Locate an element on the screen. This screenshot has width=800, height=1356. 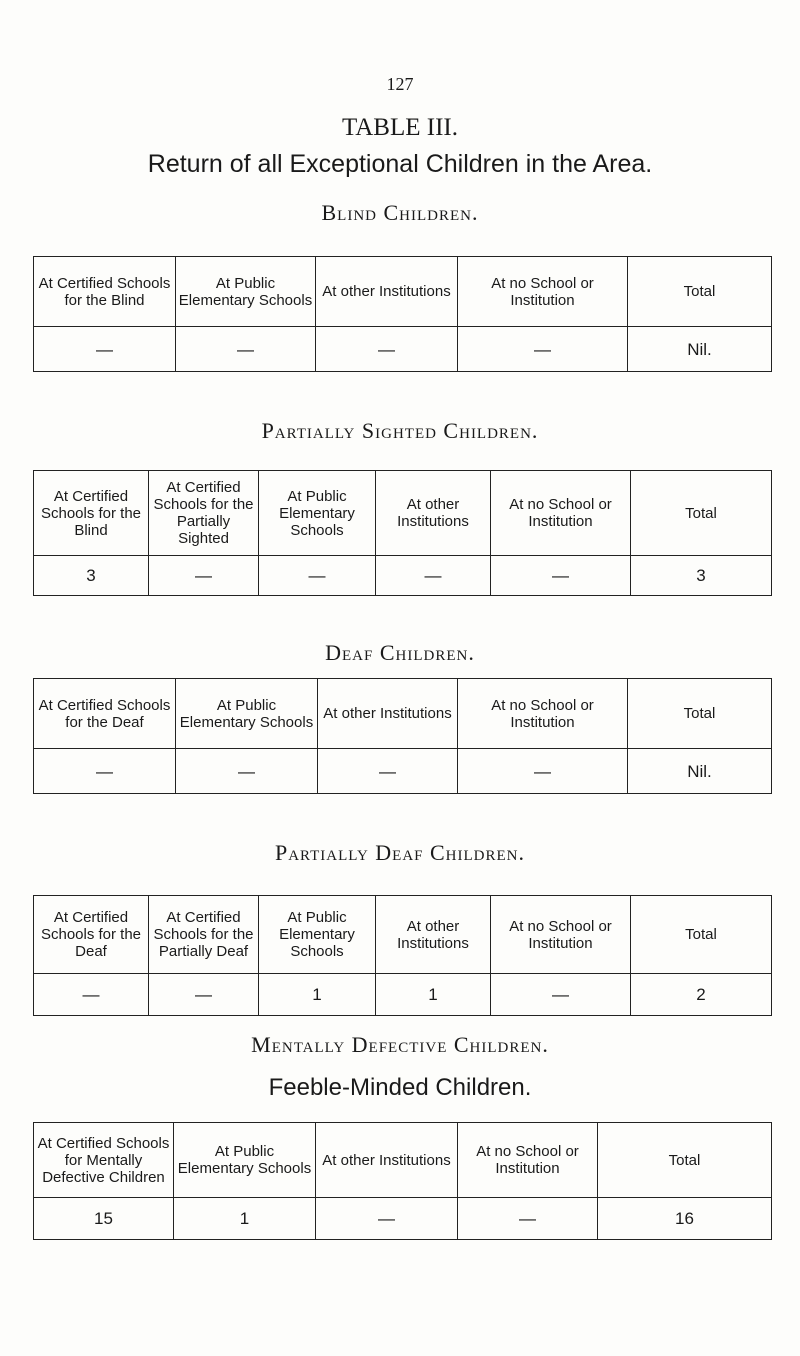
value-cell: 16 is located at coordinates (684, 1218).